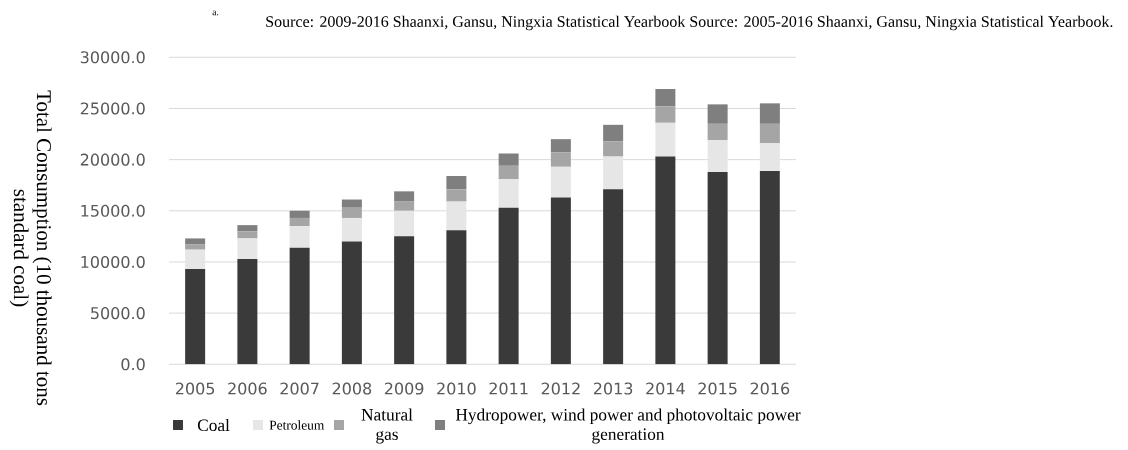 Image resolution: width=1128 pixels, height=450 pixels. What do you see at coordinates (770, 388) in the screenshot?
I see `x-tick-label: 2016` at bounding box center [770, 388].